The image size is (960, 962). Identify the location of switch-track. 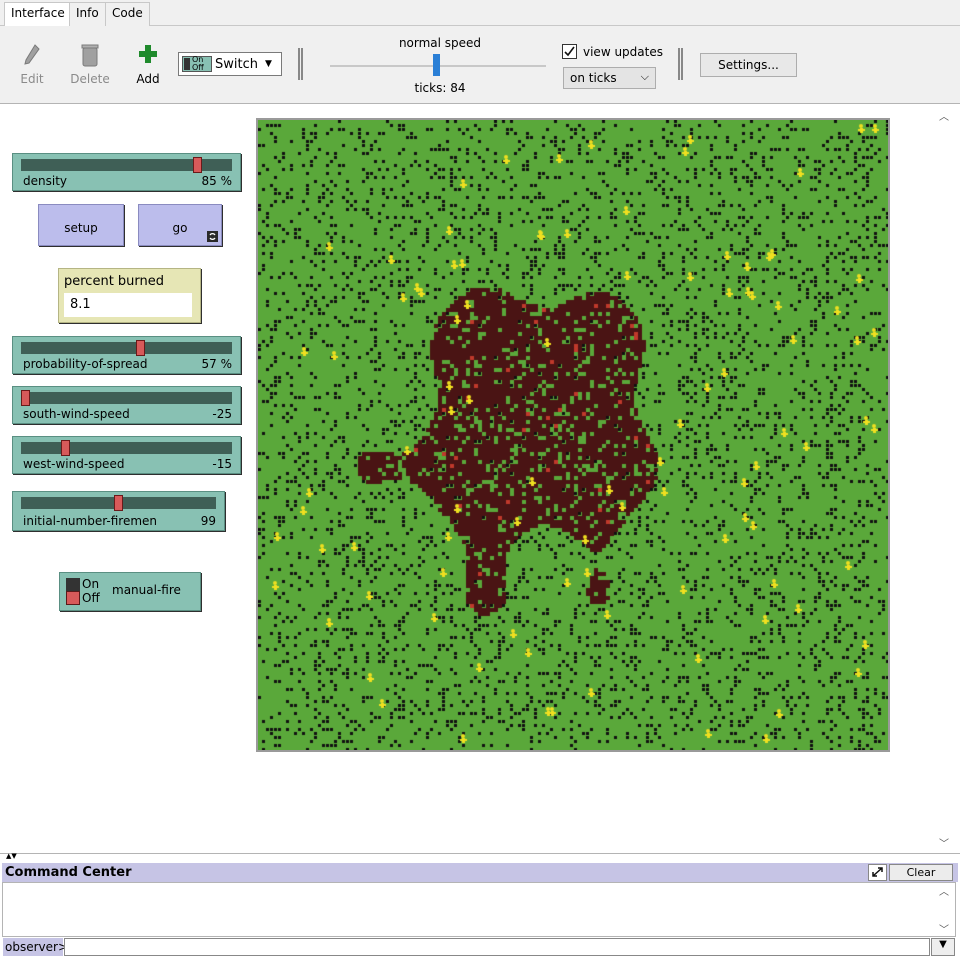
(73, 591).